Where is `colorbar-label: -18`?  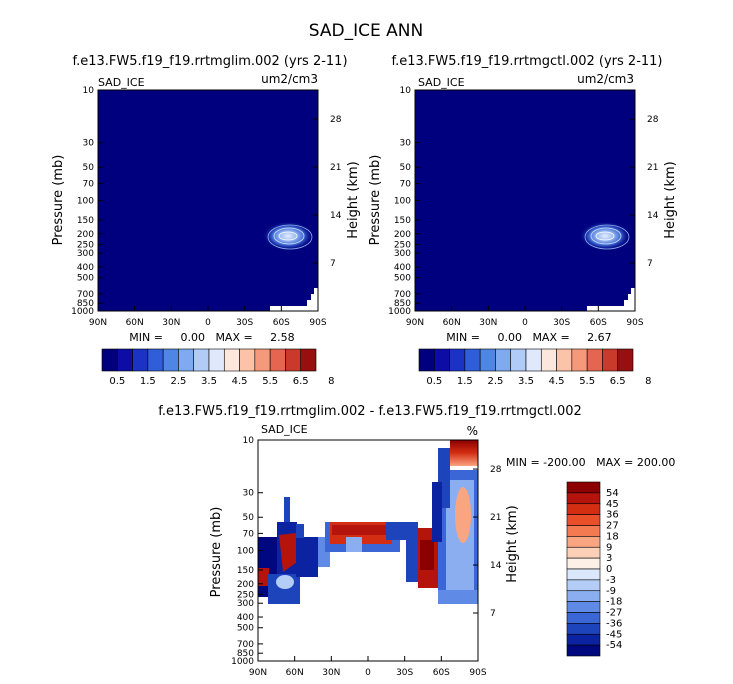 colorbar-label: -18 is located at coordinates (614, 602).